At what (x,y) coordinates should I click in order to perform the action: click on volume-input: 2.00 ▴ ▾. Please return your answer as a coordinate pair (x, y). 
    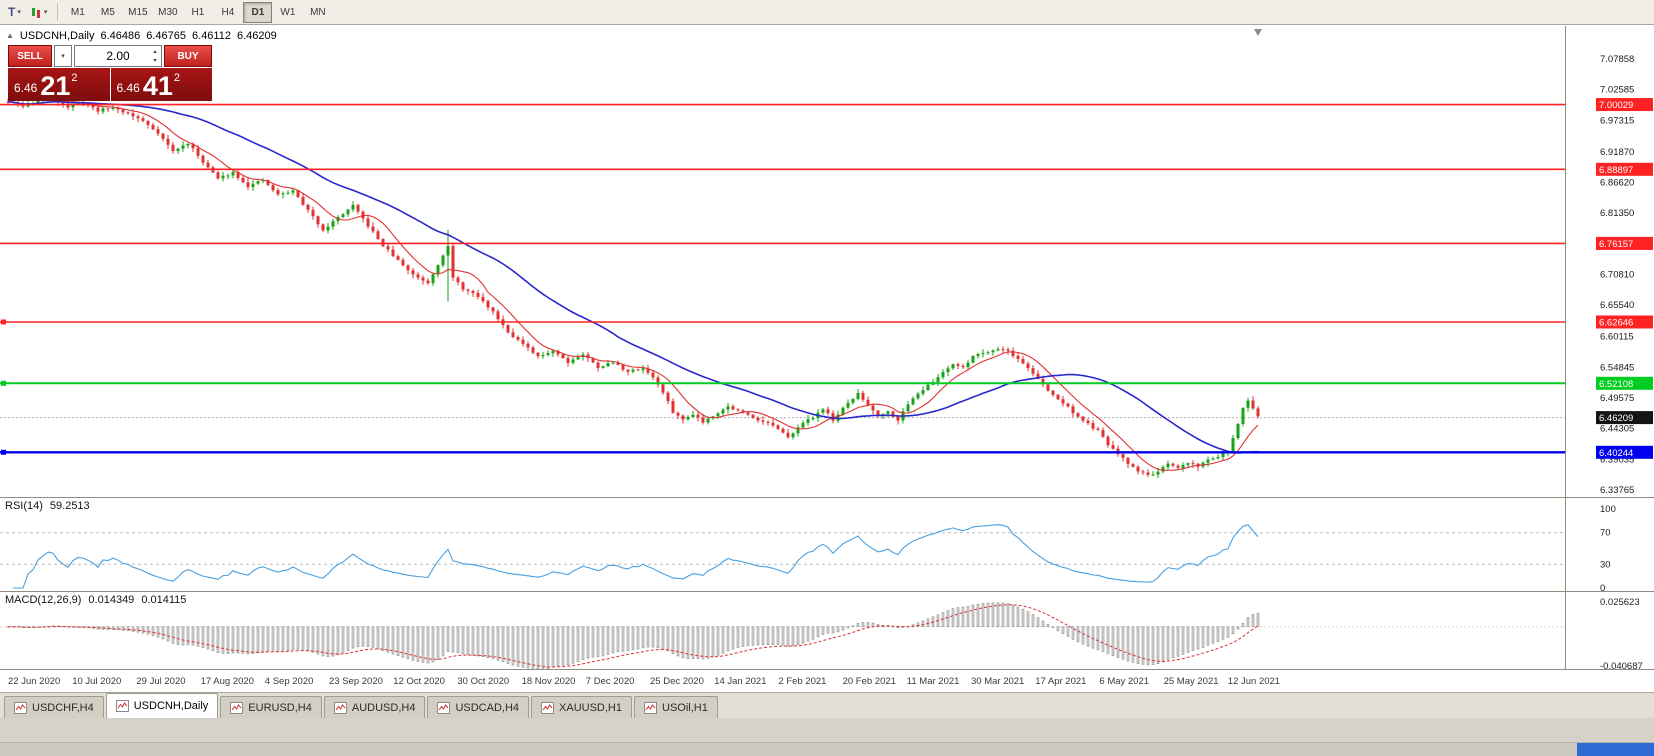
    Looking at the image, I should click on (118, 56).